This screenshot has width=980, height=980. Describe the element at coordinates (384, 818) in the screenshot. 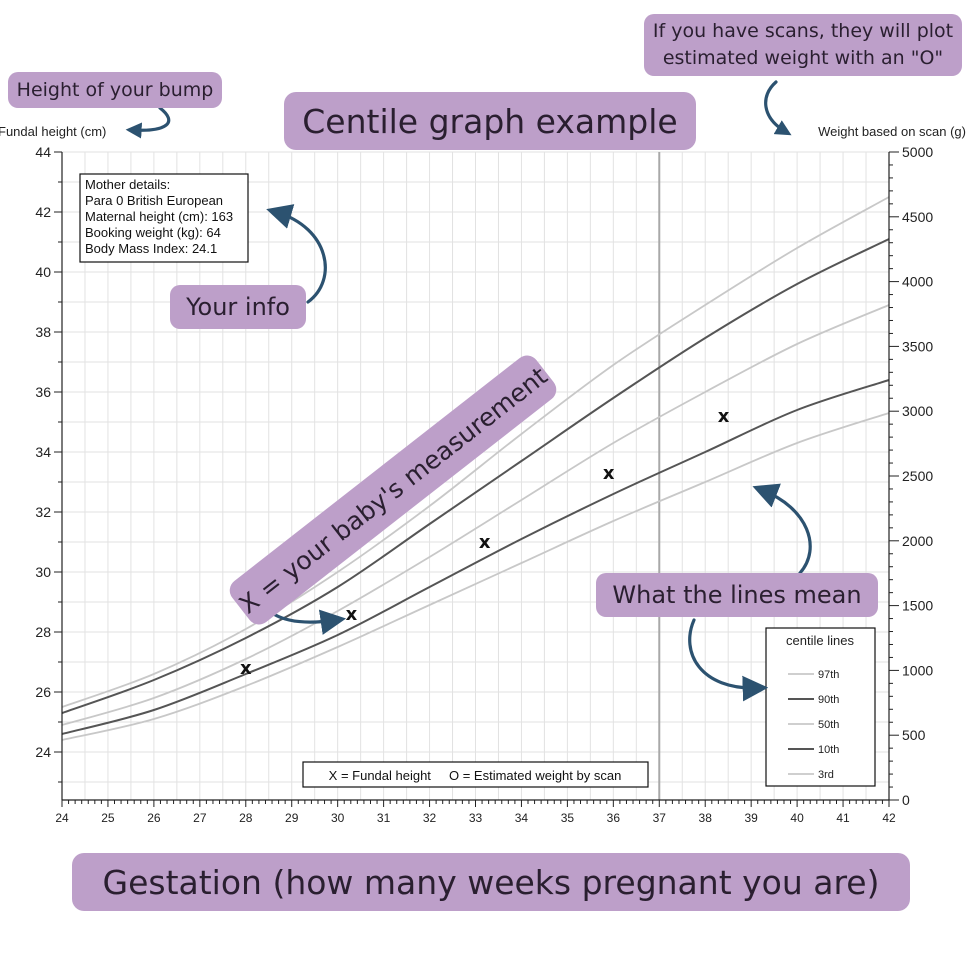

I see `x-tick-label: 31` at that location.